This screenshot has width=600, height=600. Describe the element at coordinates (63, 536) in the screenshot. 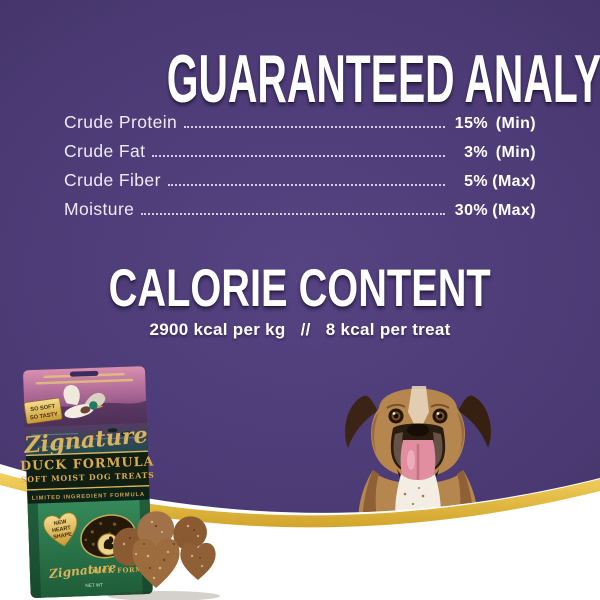

I see `heart-badge-line3: SHAPE` at that location.